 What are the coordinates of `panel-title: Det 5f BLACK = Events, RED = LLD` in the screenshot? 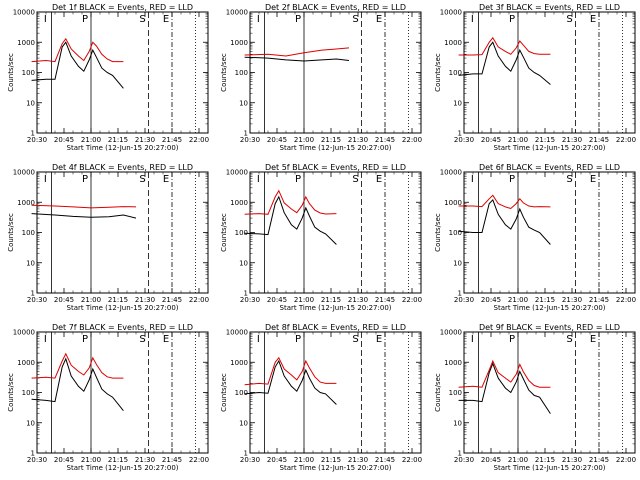 It's located at (335, 167).